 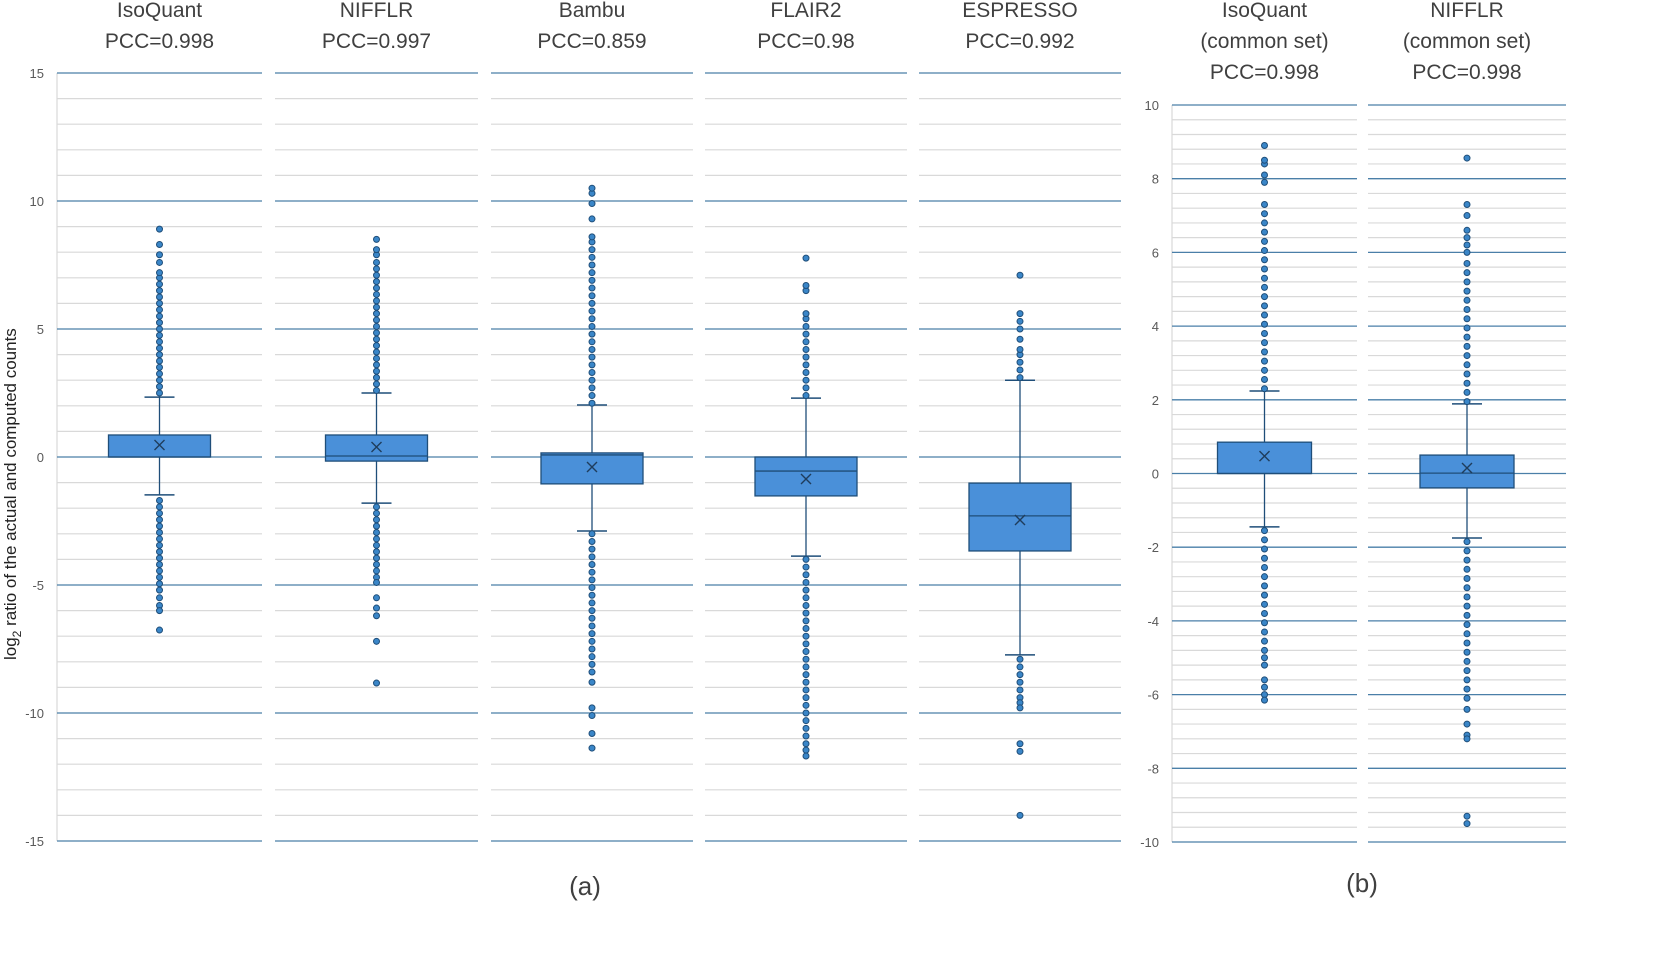 What do you see at coordinates (34, 841) in the screenshot?
I see `y-tick-label: -15` at bounding box center [34, 841].